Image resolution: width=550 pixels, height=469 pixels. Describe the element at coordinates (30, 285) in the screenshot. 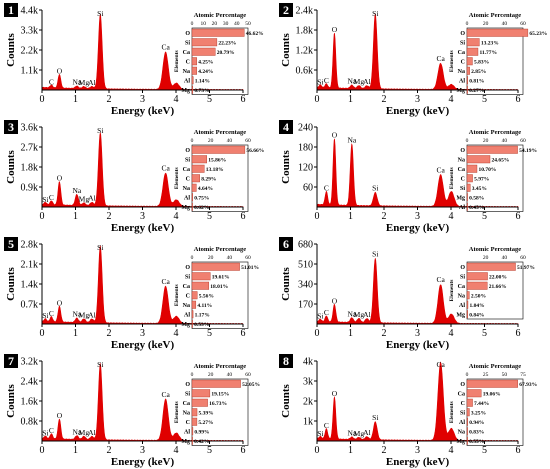

I see `y-tick-label: 1.4k` at that location.